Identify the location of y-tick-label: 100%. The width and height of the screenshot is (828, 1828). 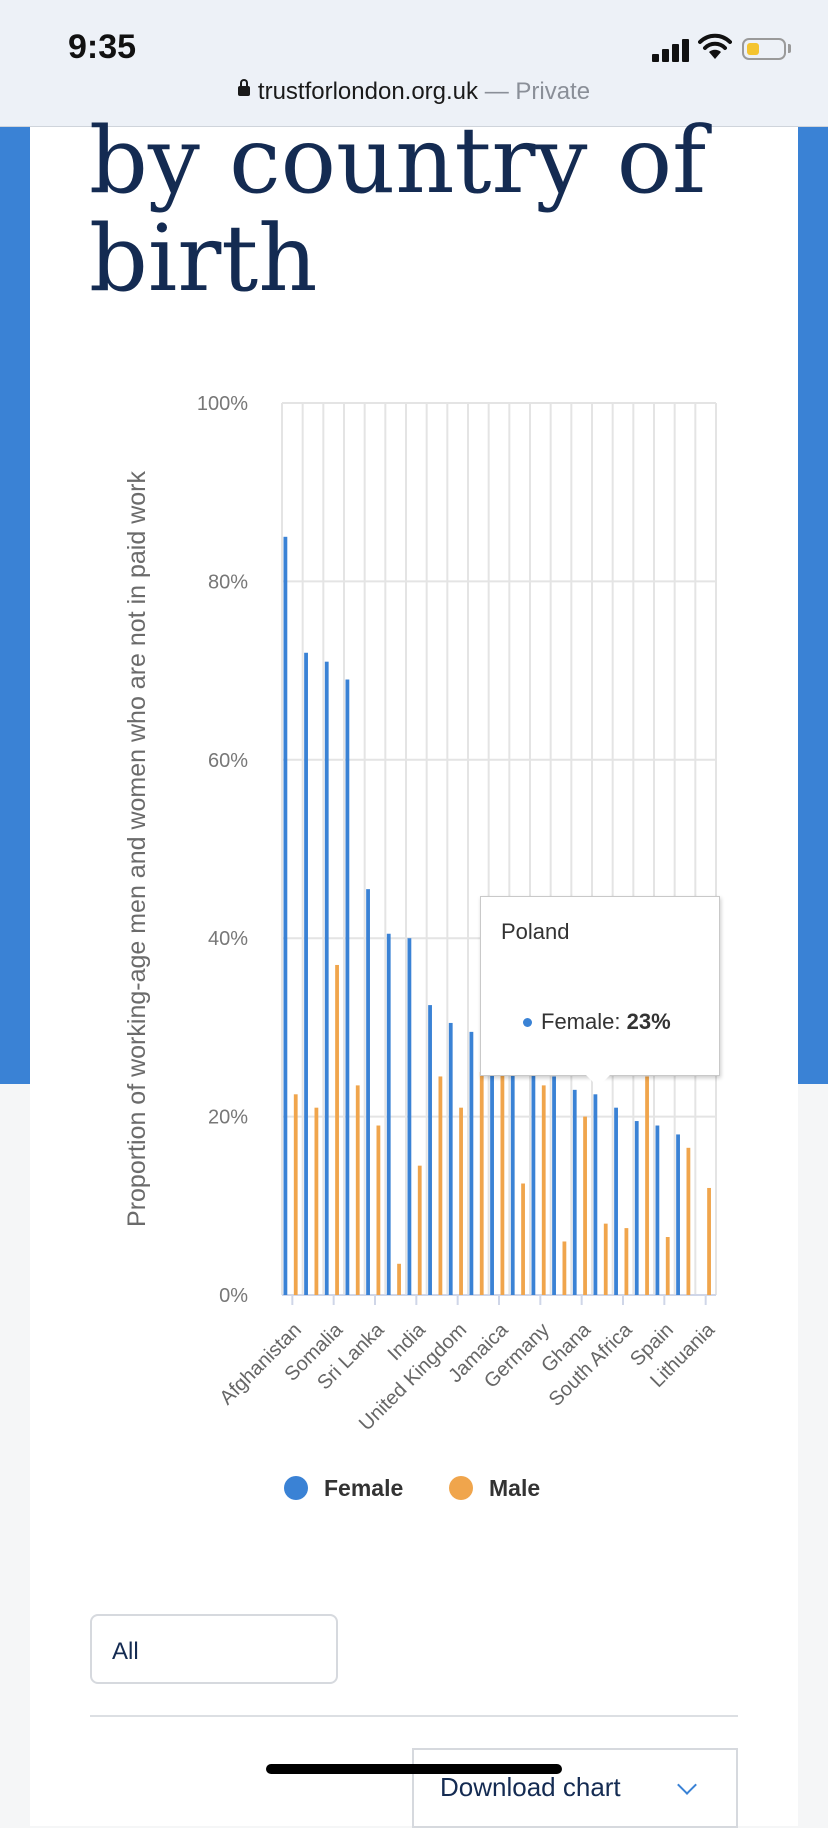
(222, 404).